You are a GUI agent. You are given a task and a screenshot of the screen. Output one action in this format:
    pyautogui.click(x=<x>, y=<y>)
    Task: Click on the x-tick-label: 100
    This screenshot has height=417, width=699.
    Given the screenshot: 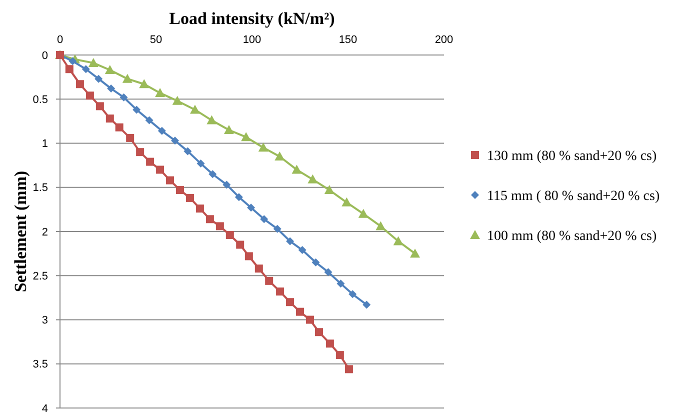 What is the action you would take?
    pyautogui.click(x=252, y=40)
    